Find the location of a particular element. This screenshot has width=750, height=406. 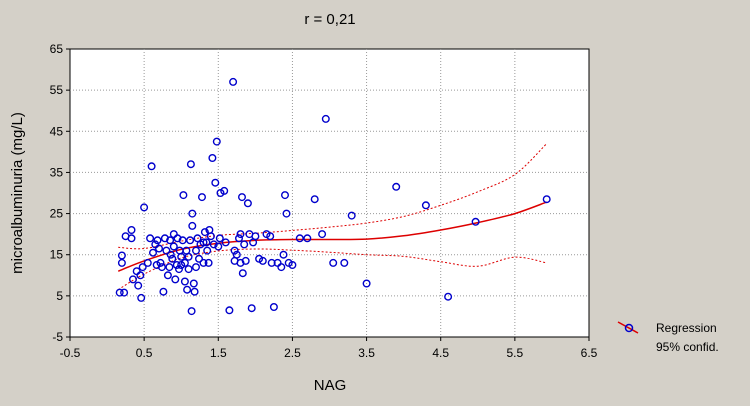

x-tick-label: 5.5 is located at coordinates (515, 353).